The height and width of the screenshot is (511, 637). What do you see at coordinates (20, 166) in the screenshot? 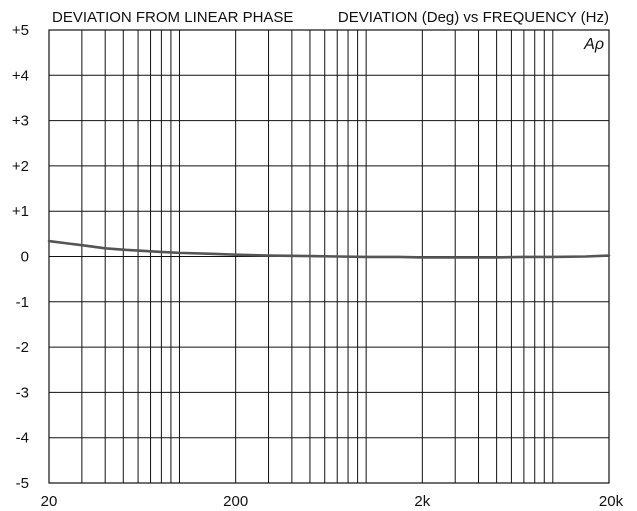
I see `y-tick-label: +2` at bounding box center [20, 166].